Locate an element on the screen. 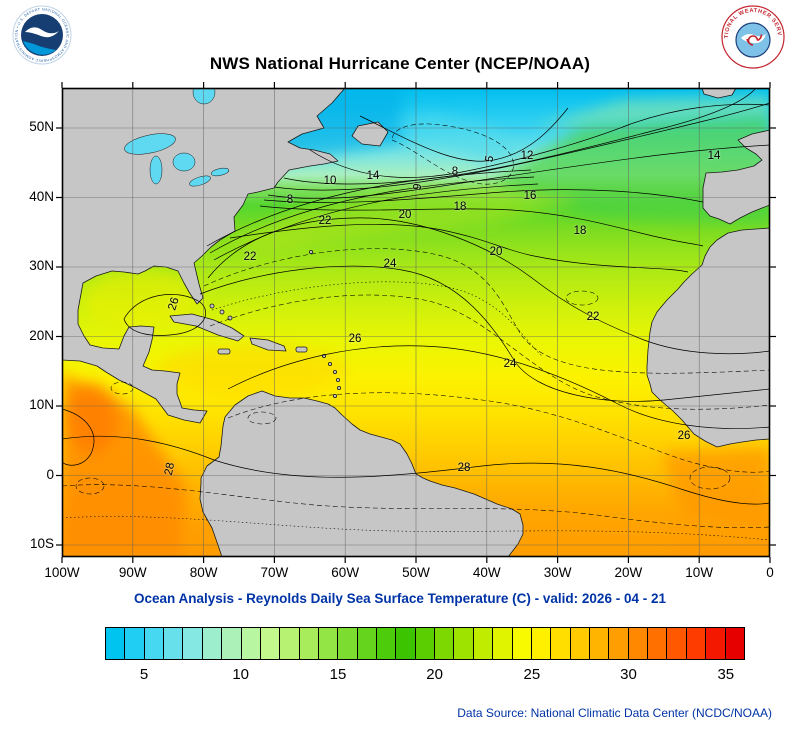 The height and width of the screenshot is (737, 800). nws-emblem: NATIONAL WEATHER SERVICE is located at coordinates (751, 34).